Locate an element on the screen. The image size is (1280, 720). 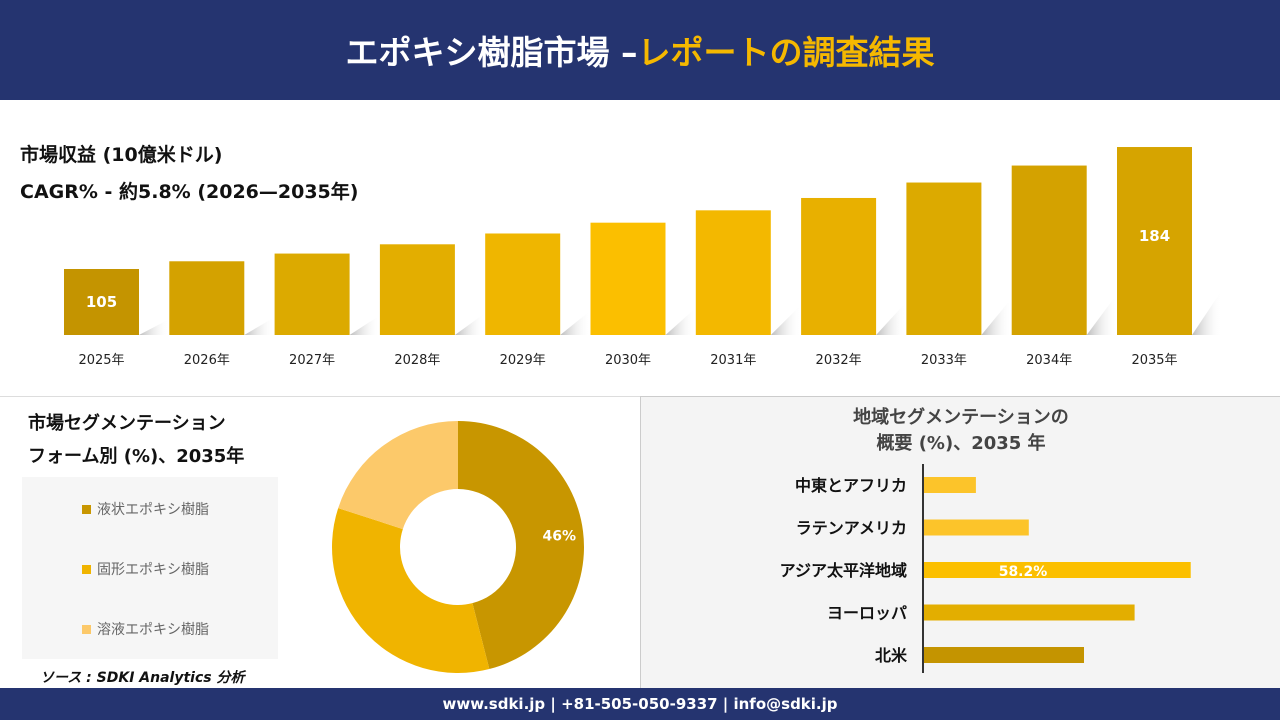
legend-label: 液状エポキシ樹脂 is located at coordinates (153, 510).